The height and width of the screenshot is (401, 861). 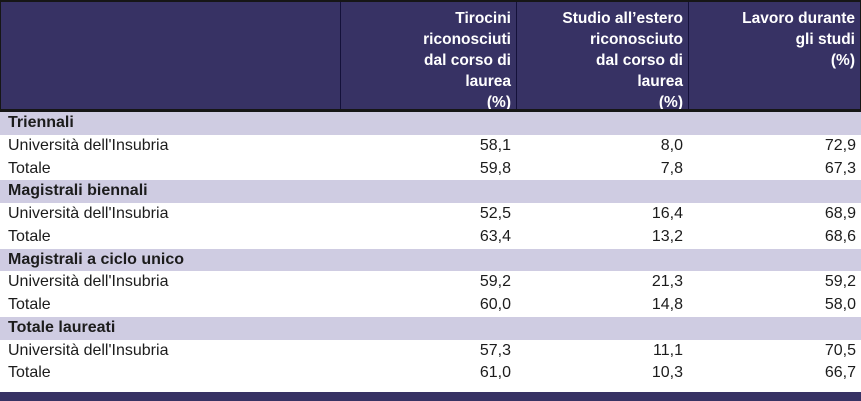 What do you see at coordinates (430, 146) in the screenshot?
I see `table-row: Università dell'Insubria 58,1 8,0 72,9` at bounding box center [430, 146].